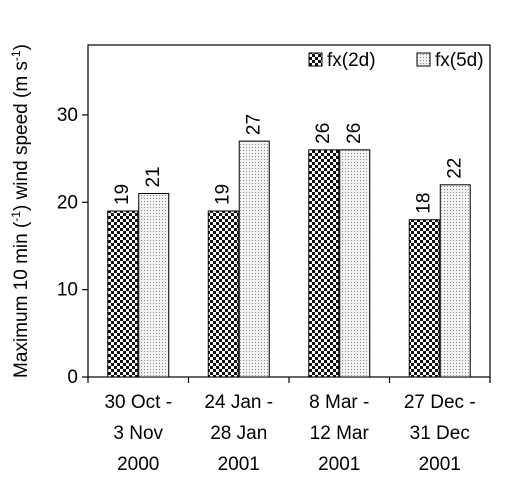  Describe the element at coordinates (238, 402) in the screenshot. I see `x-category-label: 24 Jan -` at that location.